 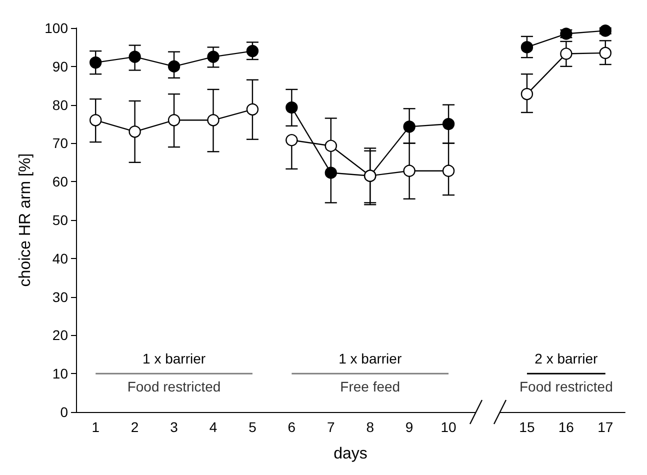 What do you see at coordinates (60, 143) in the screenshot?
I see `y-tick-label: 70` at bounding box center [60, 143].